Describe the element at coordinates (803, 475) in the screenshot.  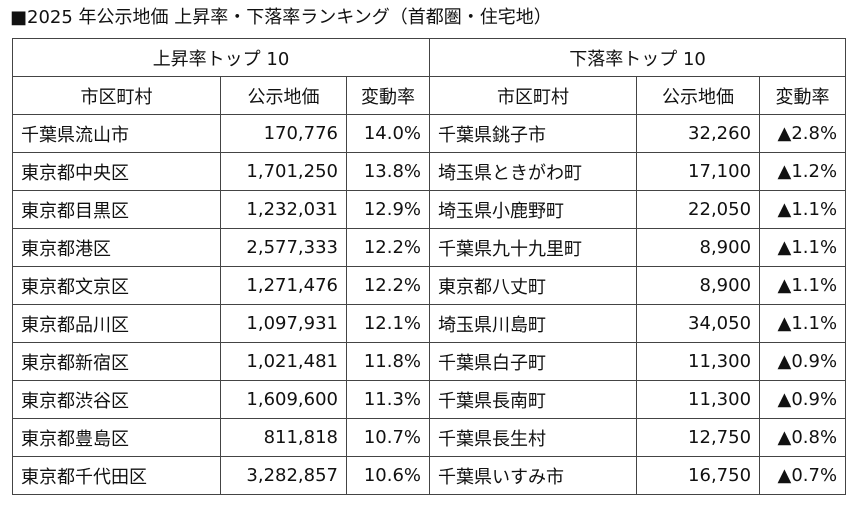
I see `fall-rate: ▲0.7%` at that location.